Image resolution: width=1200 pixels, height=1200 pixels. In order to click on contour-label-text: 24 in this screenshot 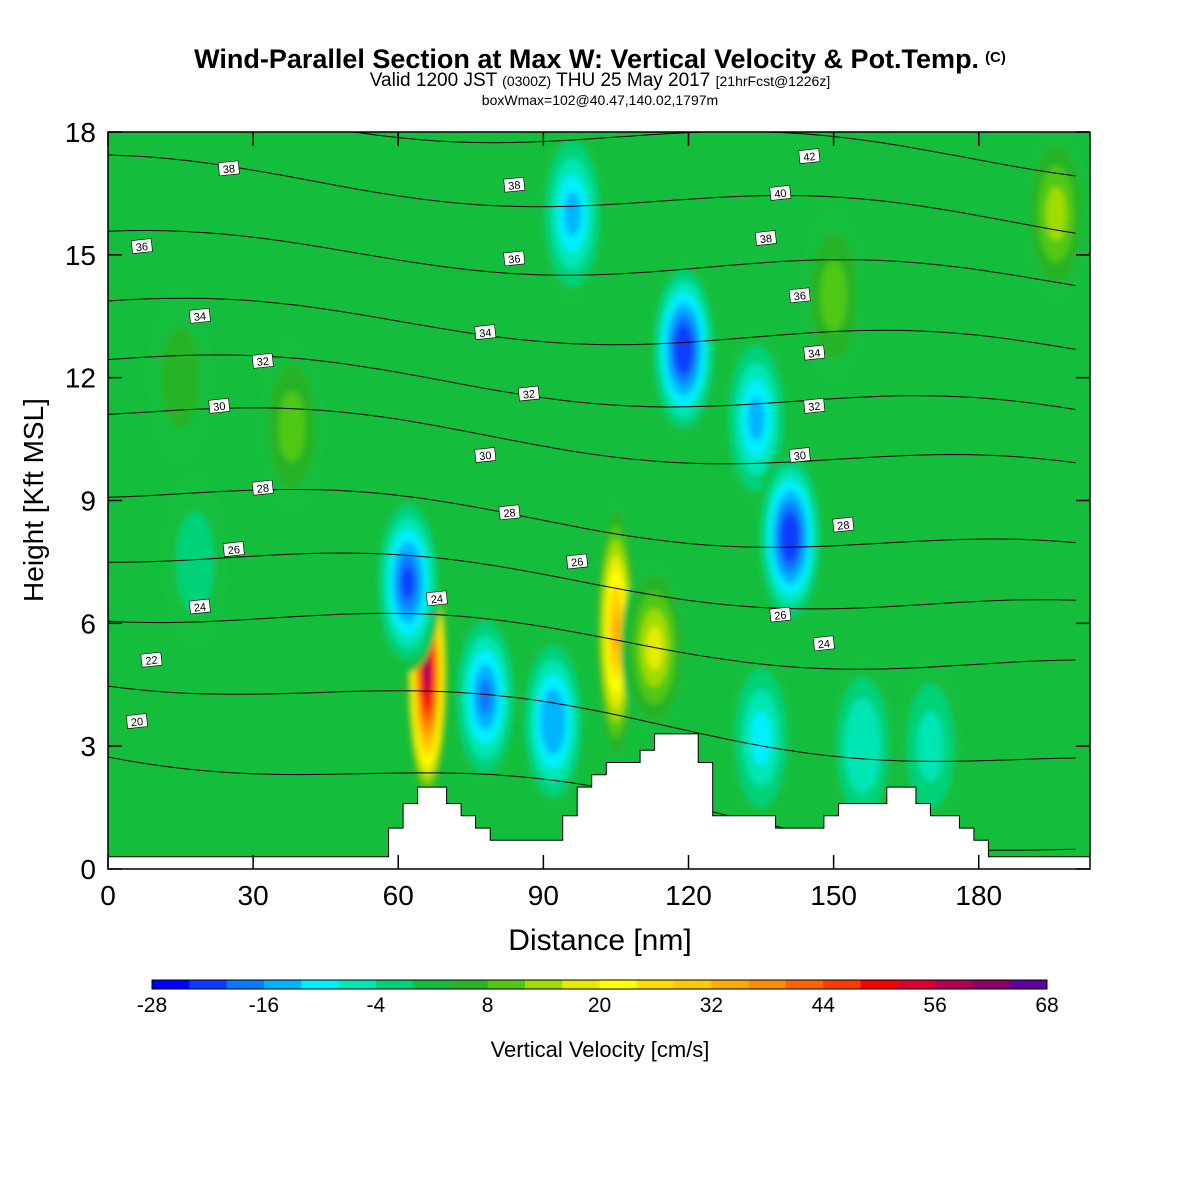, I will do `click(436, 599)`.